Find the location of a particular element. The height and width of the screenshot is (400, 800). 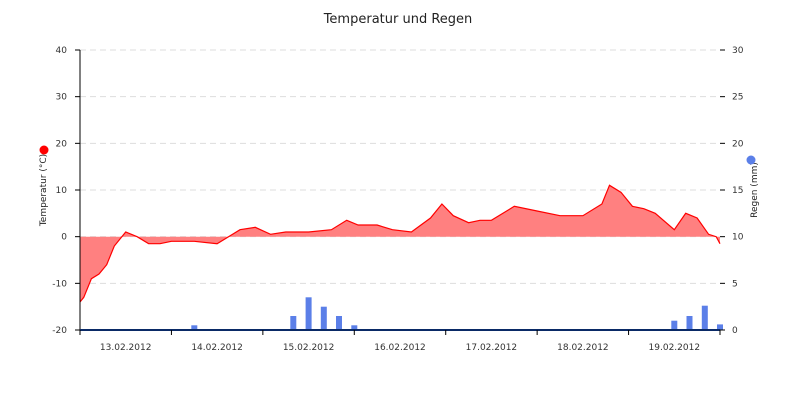

left-tick-label: -20 is located at coordinates (59, 331).